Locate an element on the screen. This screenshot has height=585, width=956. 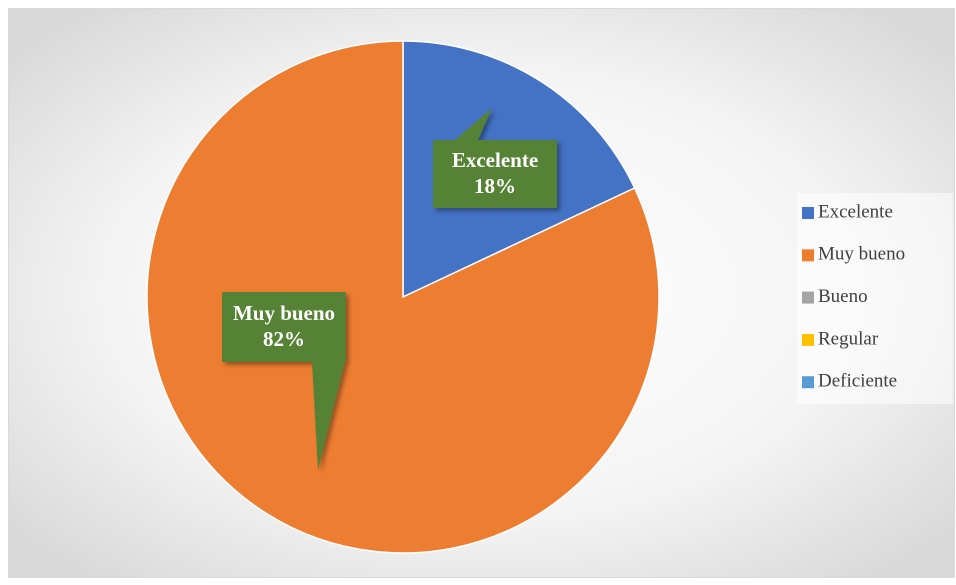
legend-label: Muy bueno is located at coordinates (861, 254).